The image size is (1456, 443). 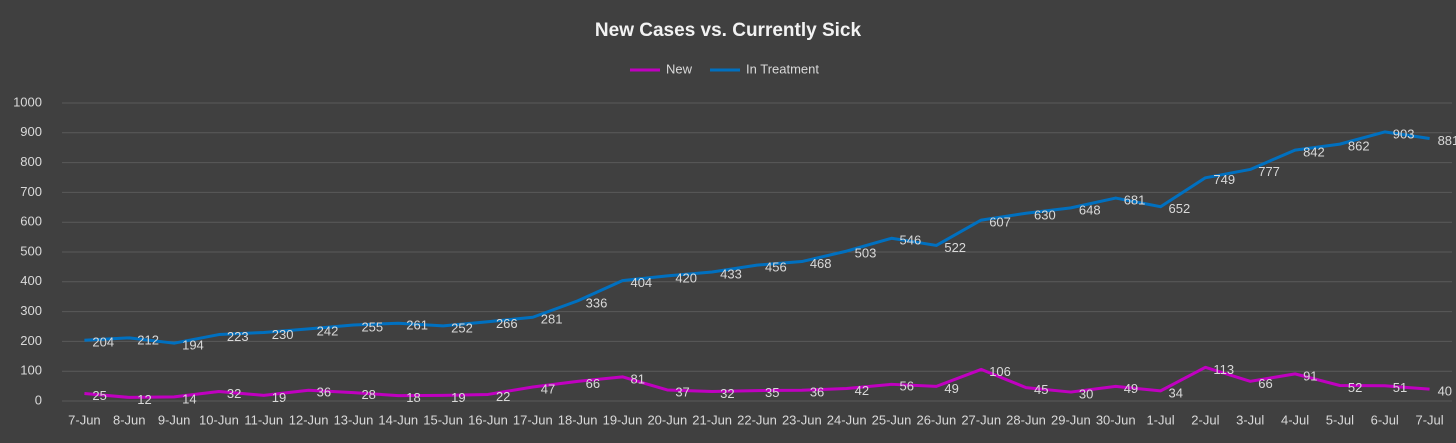 I want to click on data-label: 522, so click(x=955, y=247).